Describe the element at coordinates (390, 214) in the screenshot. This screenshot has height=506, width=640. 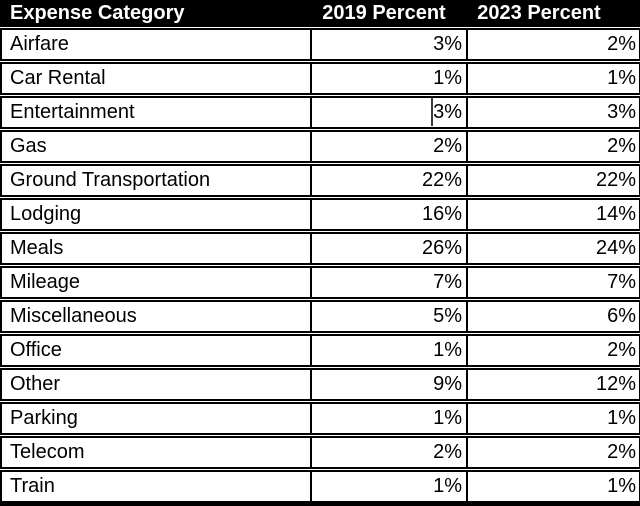
I see `value-2019-cell: 16%` at that location.